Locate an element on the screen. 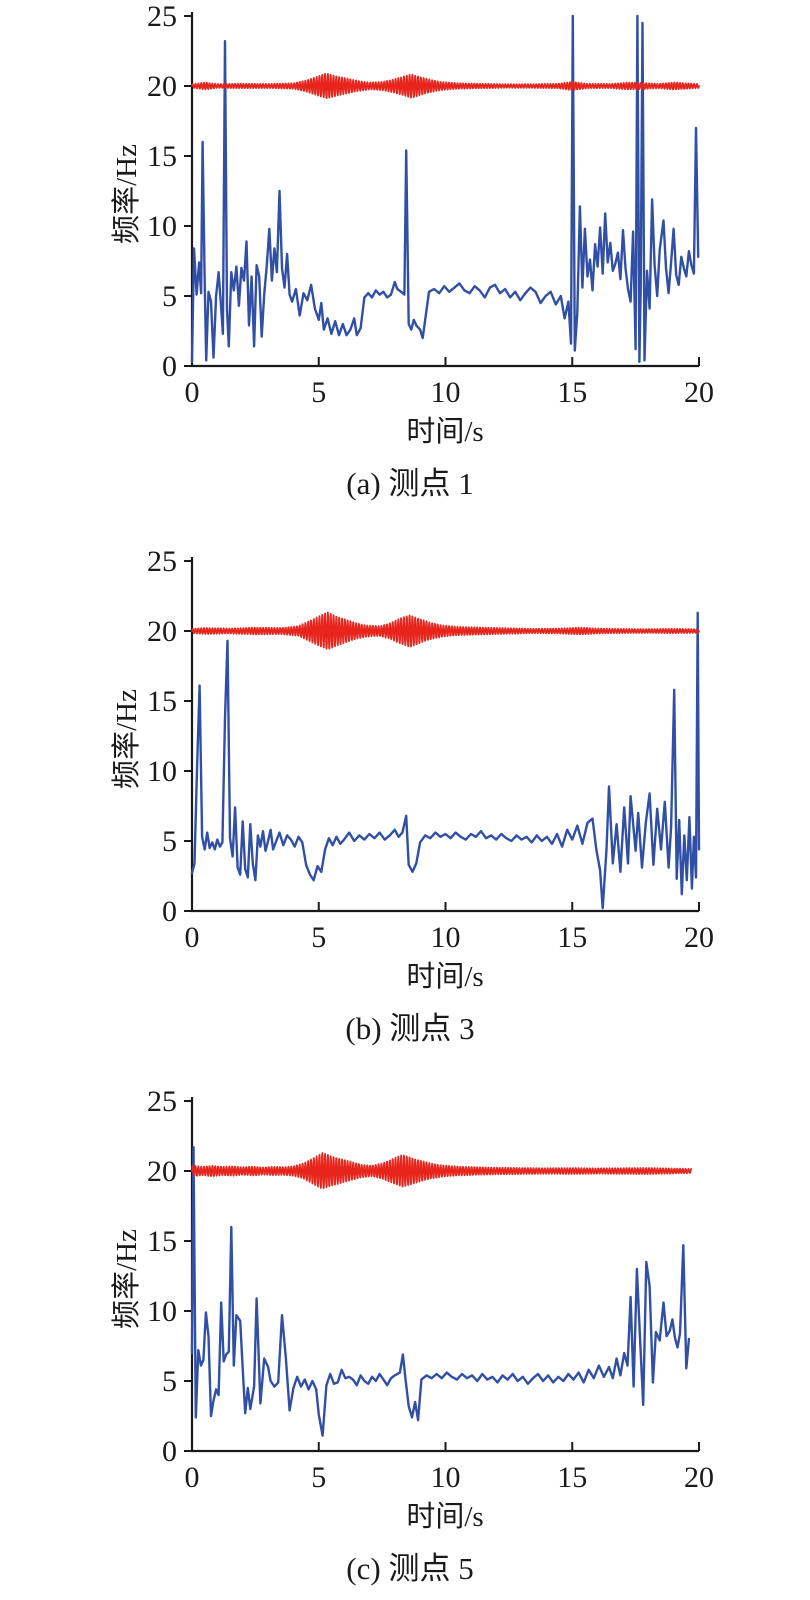  x-axis-label-b: 时间/s is located at coordinates (445, 977).